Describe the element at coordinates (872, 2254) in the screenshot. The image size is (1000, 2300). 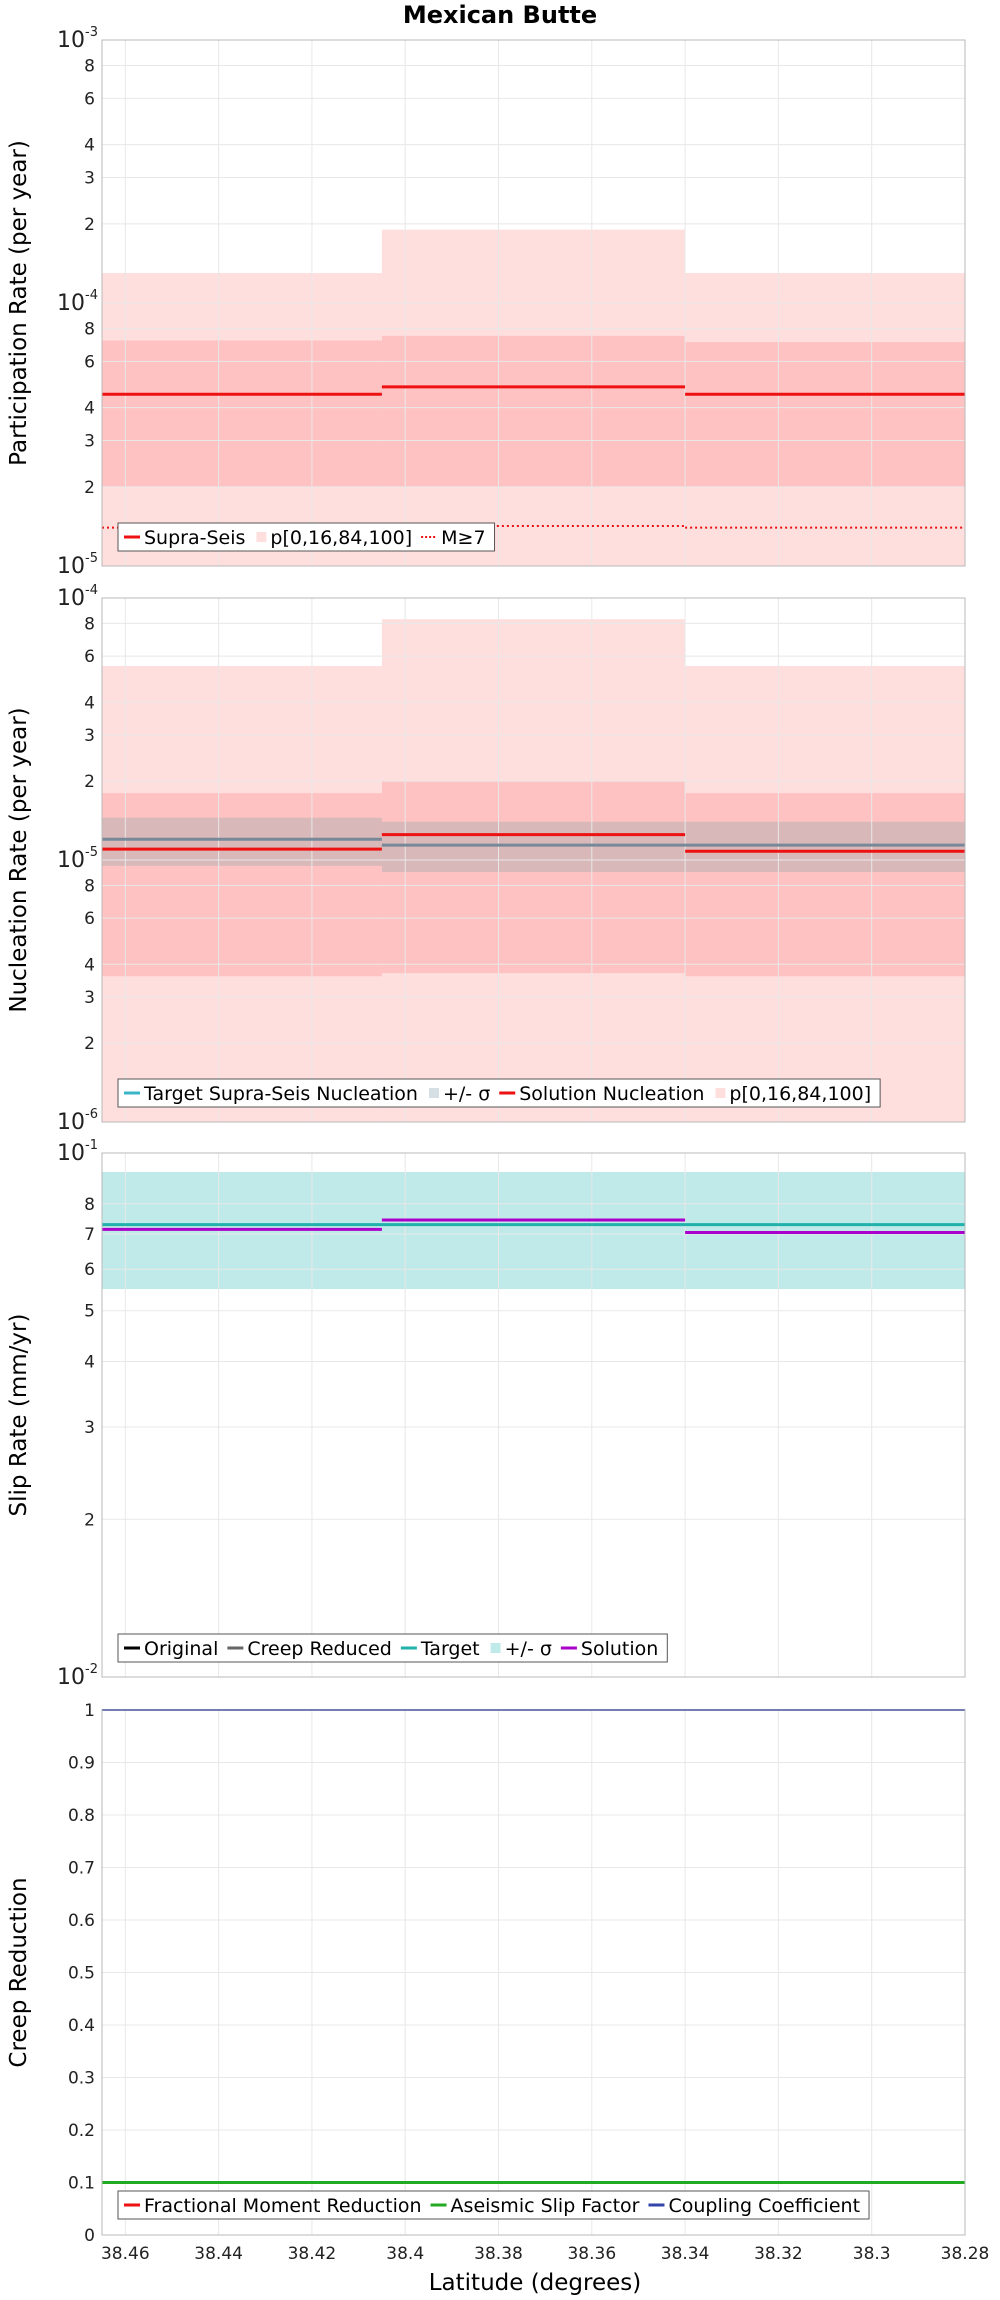
I see `x-tick-label-8: 38.3` at that location.